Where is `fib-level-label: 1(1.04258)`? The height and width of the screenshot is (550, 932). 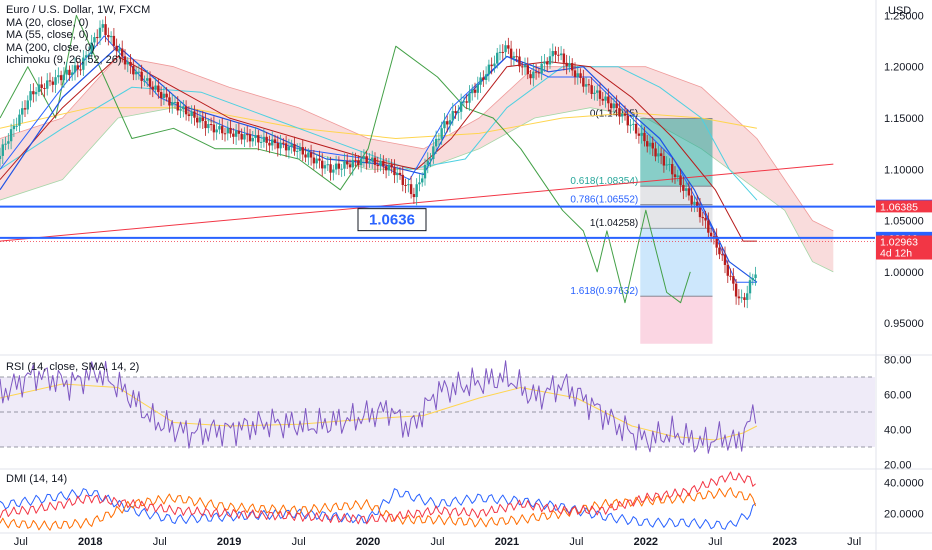
fib-level-label: 1(1.04258) is located at coordinates (614, 223).